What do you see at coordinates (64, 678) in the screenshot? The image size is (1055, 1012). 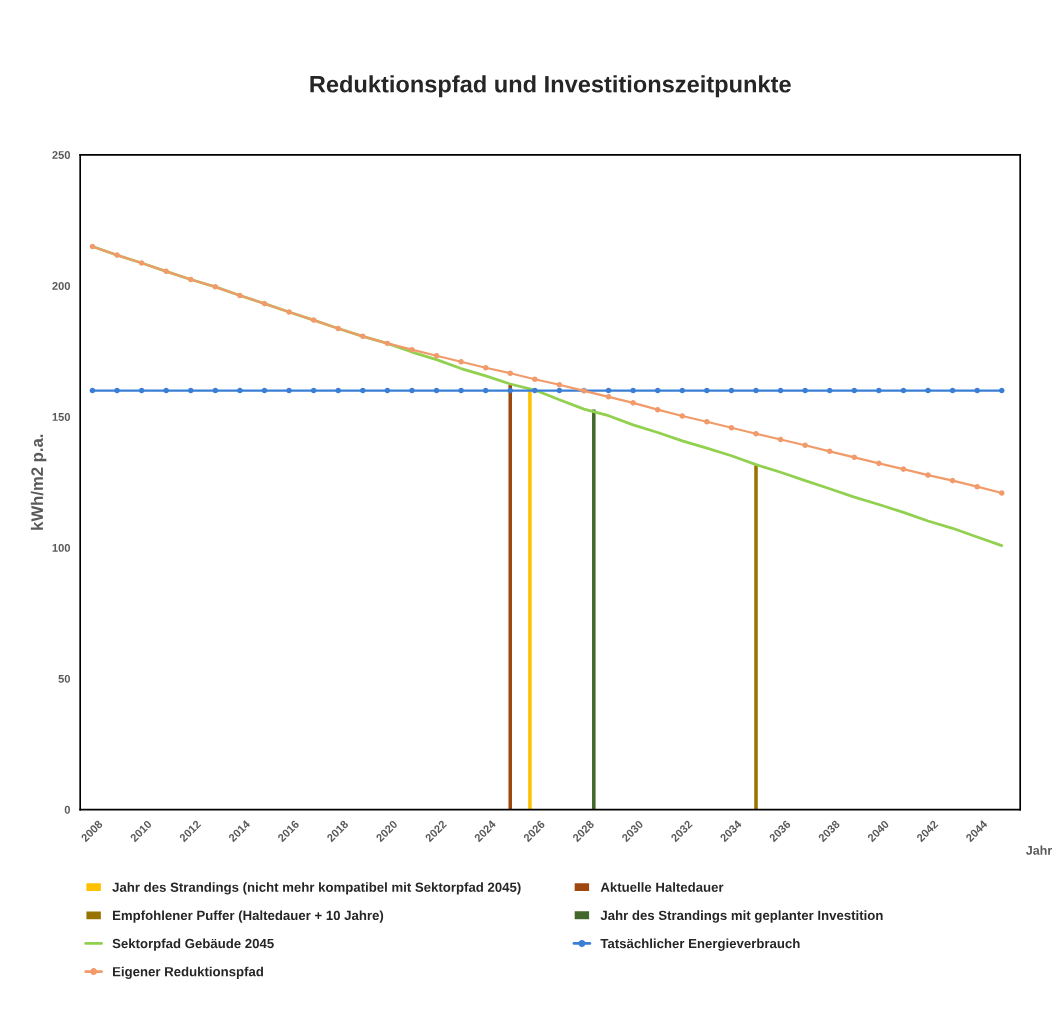 I see `y-tick-label: 50` at bounding box center [64, 678].